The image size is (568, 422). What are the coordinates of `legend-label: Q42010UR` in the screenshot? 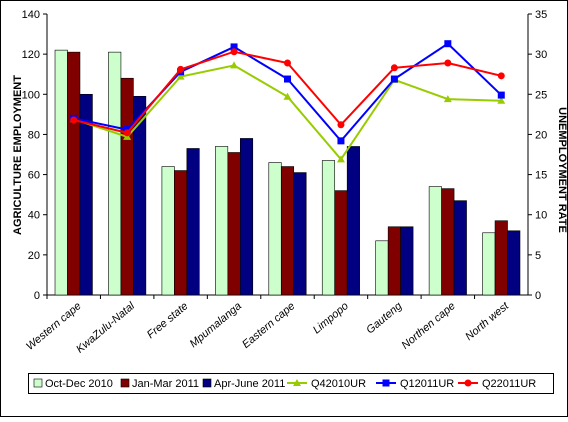 It's located at (338, 384).